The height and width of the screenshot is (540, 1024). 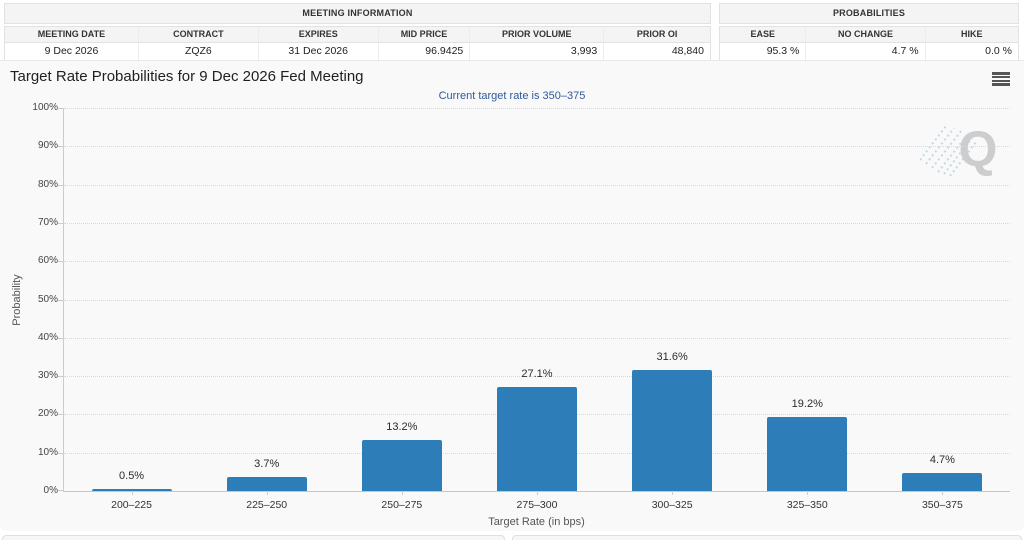 What do you see at coordinates (672, 356) in the screenshot?
I see `bar-value-label: 31.6%` at bounding box center [672, 356].